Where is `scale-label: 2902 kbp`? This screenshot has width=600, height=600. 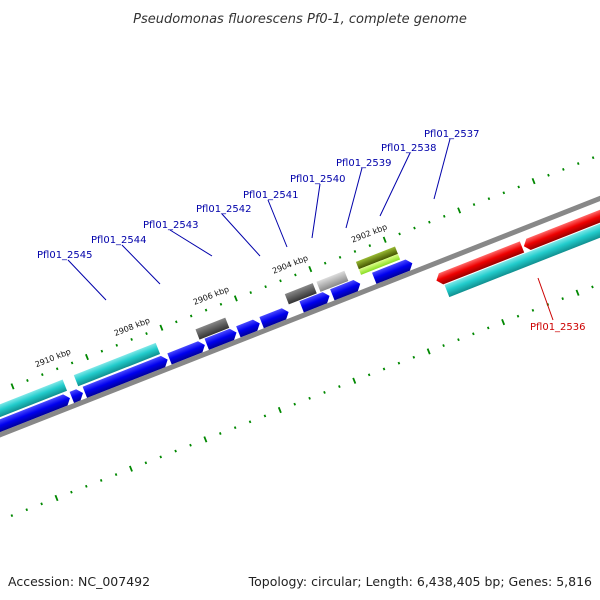 scale-label: 2902 kbp is located at coordinates (369, 233).